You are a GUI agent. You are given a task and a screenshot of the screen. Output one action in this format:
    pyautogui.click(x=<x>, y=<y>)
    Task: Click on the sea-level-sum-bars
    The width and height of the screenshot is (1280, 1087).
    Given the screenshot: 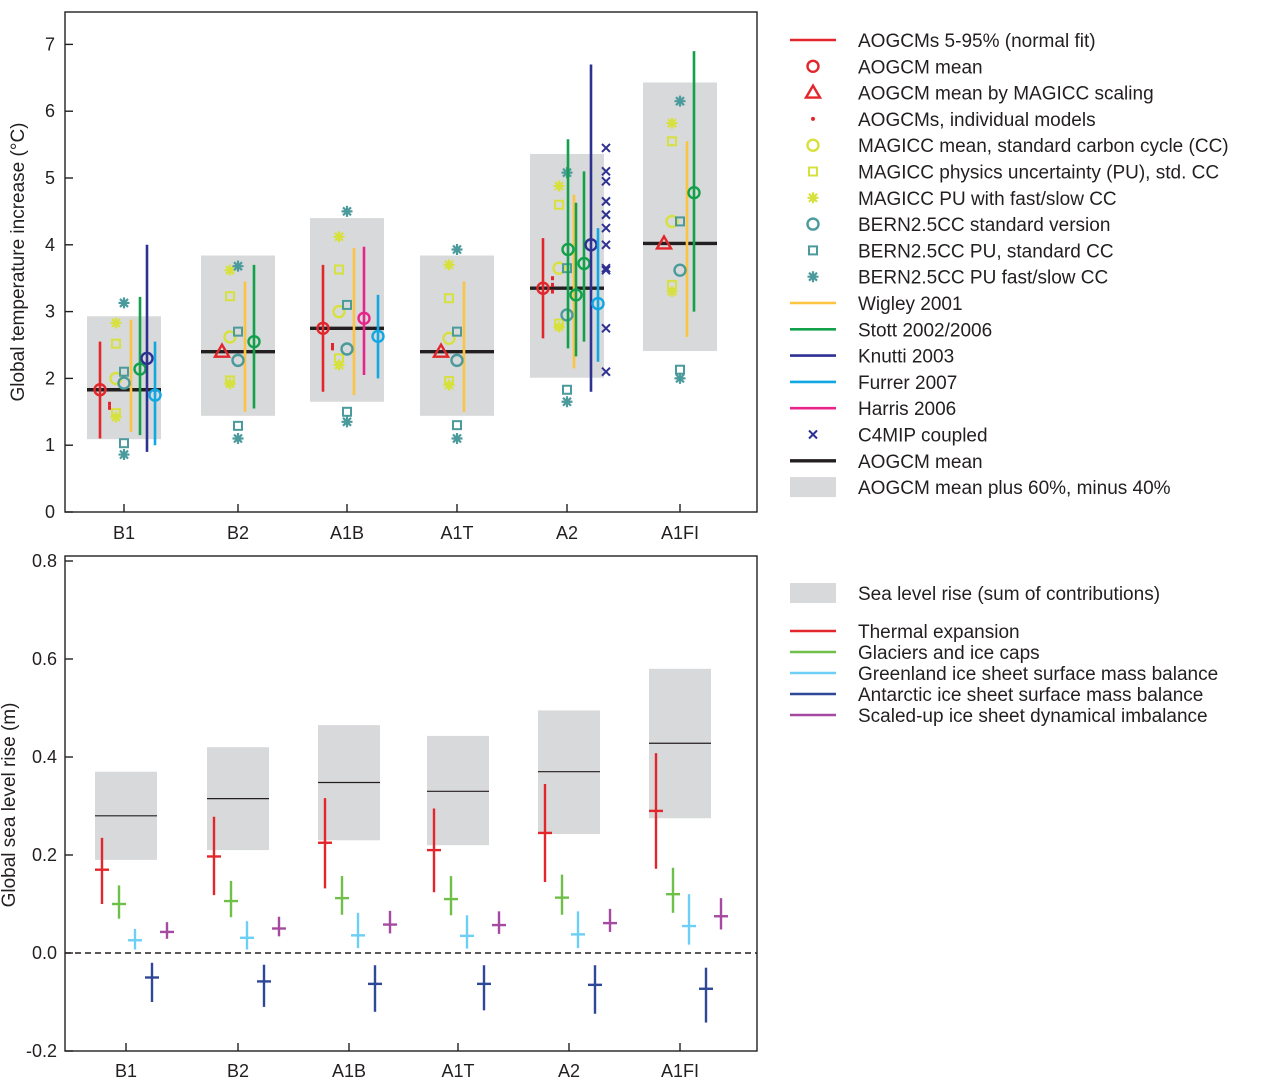 What is the action you would take?
    pyautogui.click(x=403, y=764)
    